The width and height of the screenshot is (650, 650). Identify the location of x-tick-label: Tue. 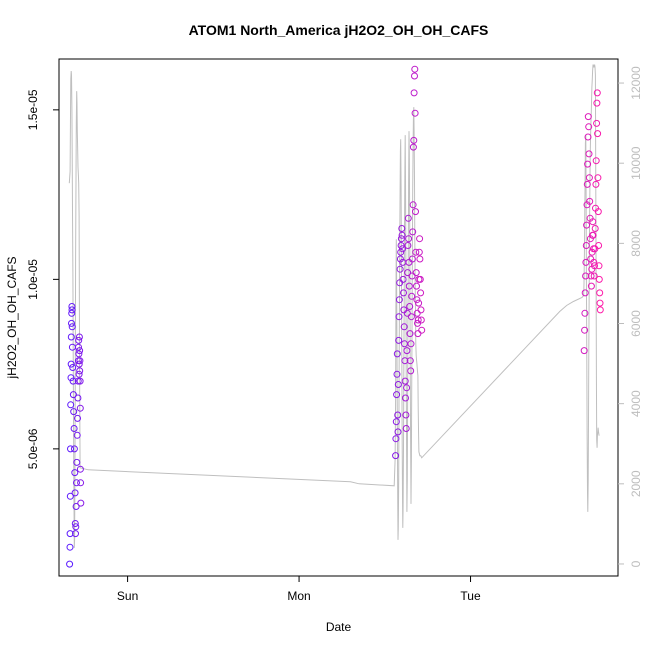
(470, 596).